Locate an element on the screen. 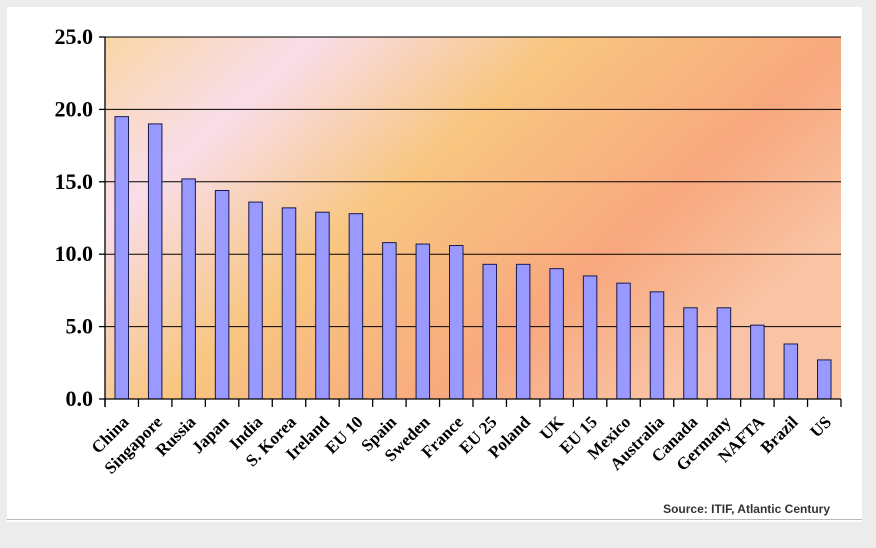 This screenshot has height=548, width=876. source-caption: Source: ITIF, Atlantic Century is located at coordinates (746, 509).